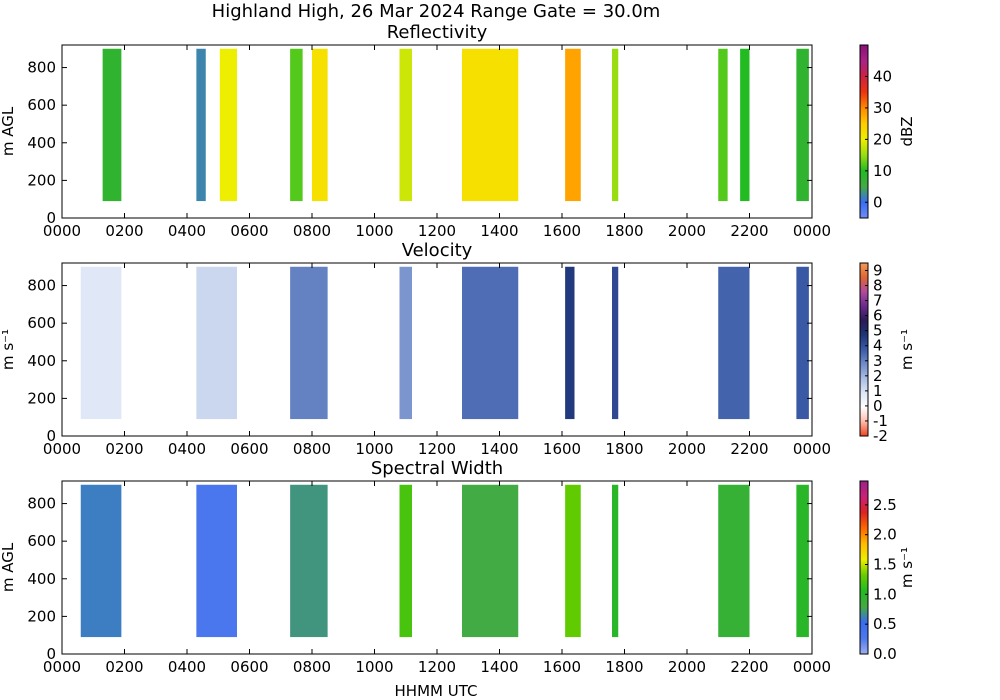 The width and height of the screenshot is (1000, 700). What do you see at coordinates (437, 468) in the screenshot?
I see `panel-title: Spectral Width` at bounding box center [437, 468].